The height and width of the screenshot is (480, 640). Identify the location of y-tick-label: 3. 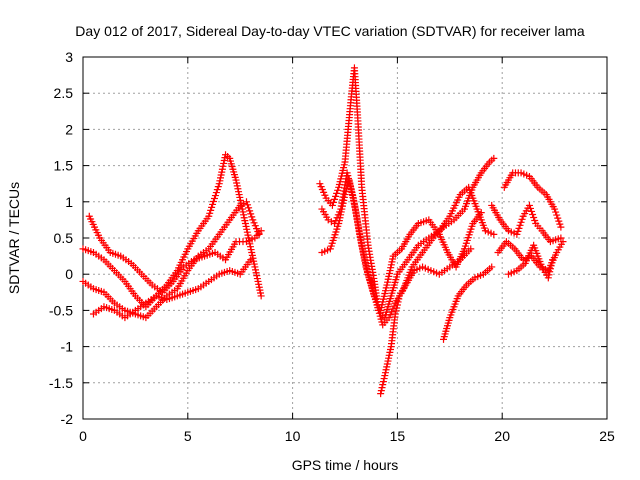
(69, 57).